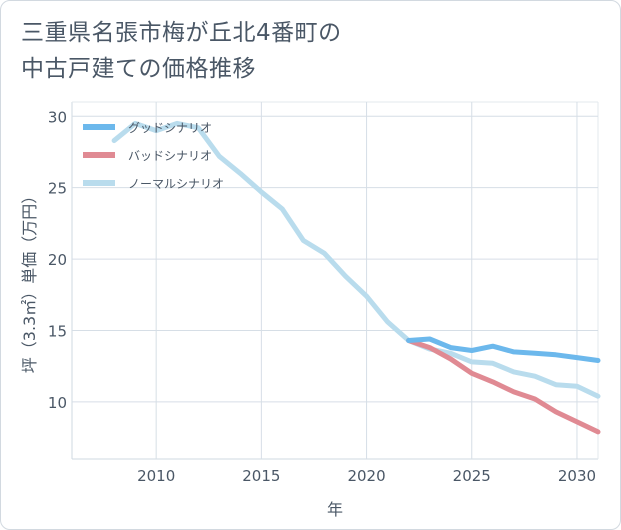  I want to click on chart-title: 三重県名張市梅が丘北4番町の 中古戸建ての価格推移, so click(301, 51).